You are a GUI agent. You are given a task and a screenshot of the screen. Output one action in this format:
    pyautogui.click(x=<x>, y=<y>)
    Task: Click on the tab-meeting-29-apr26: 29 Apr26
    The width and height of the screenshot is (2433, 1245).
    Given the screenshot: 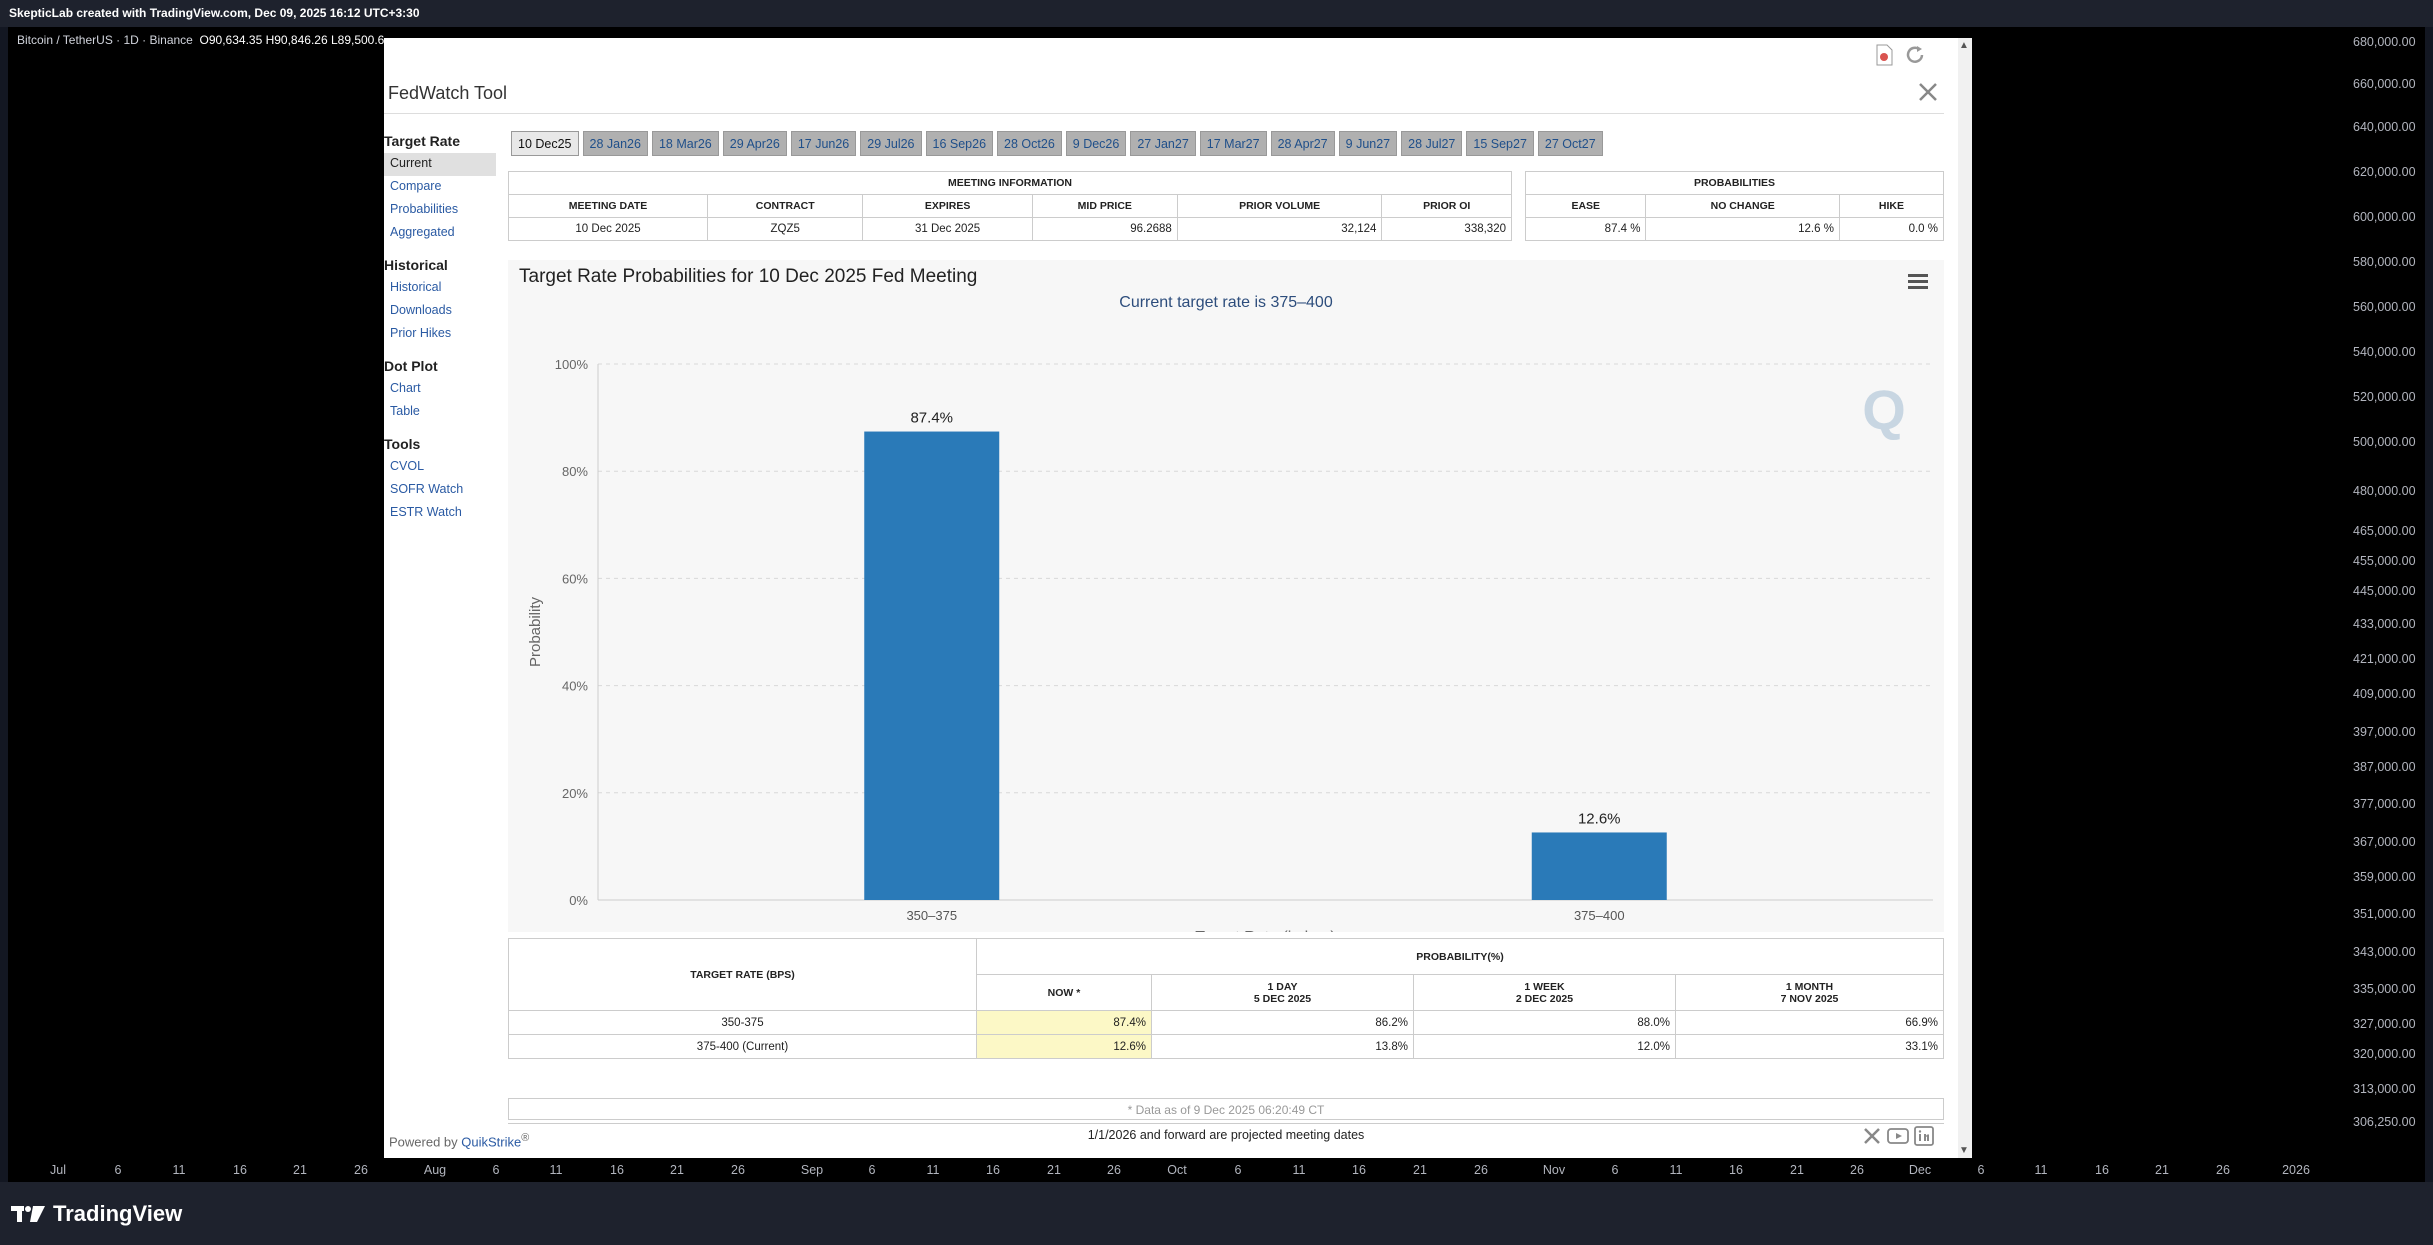 What is the action you would take?
    pyautogui.click(x=754, y=143)
    